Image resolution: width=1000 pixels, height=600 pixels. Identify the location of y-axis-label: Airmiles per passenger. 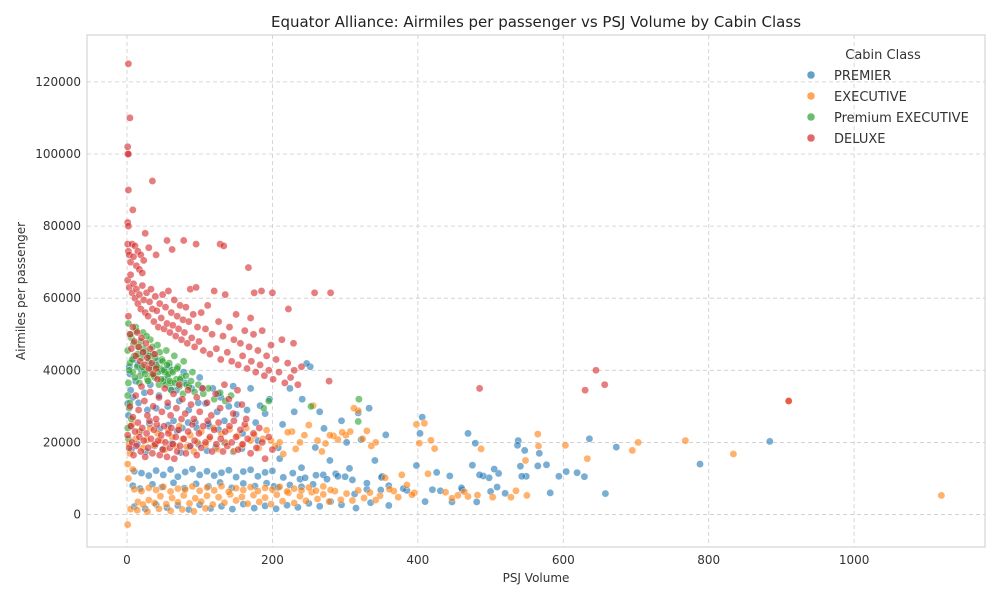
(21, 291).